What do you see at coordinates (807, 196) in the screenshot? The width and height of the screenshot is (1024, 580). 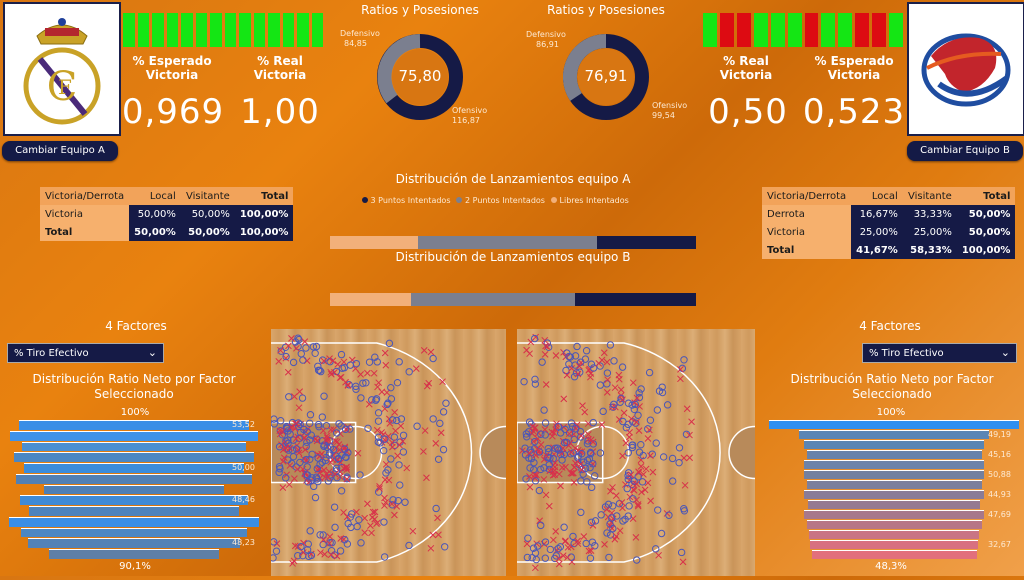 I see `matrix-b-header: Victoria/Derrota` at bounding box center [807, 196].